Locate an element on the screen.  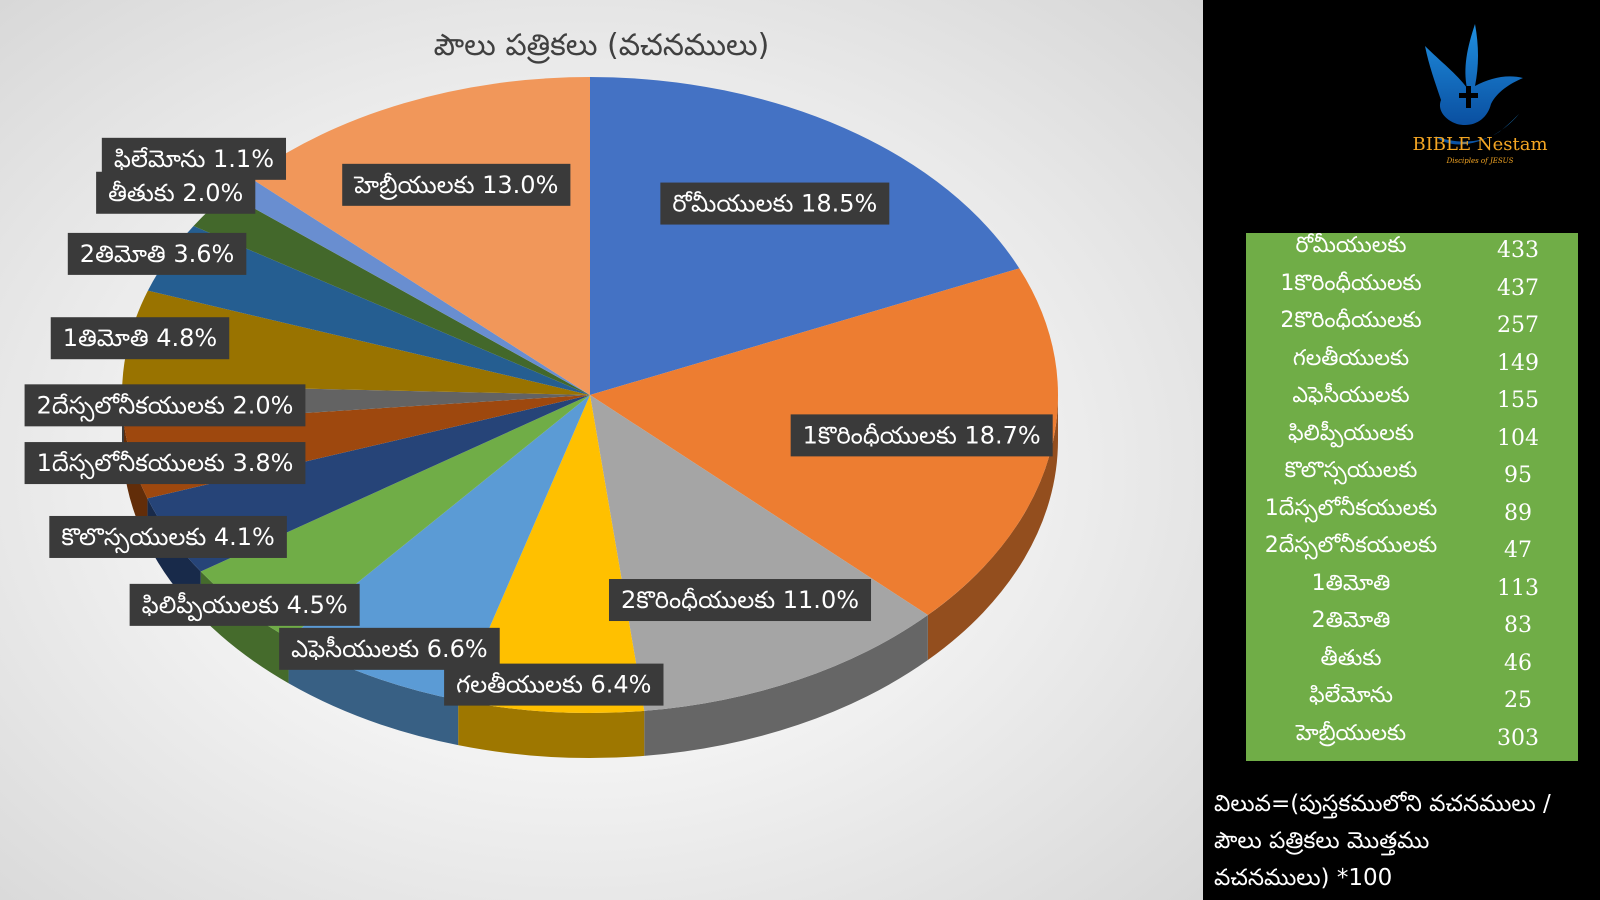
values-table-book-name: 2దేస్సలోనీకయులకు is located at coordinates (1351, 545).